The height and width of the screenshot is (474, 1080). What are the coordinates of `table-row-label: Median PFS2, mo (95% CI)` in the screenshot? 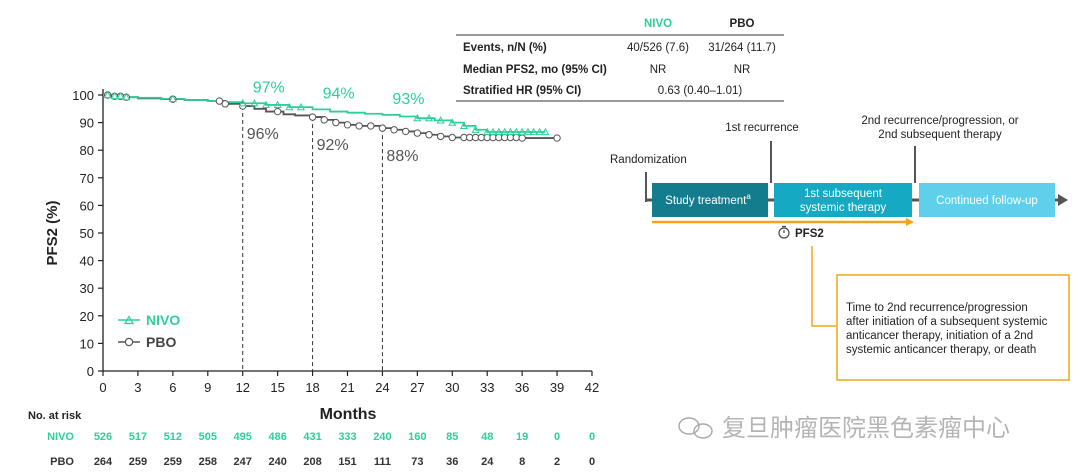 It's located at (535, 70).